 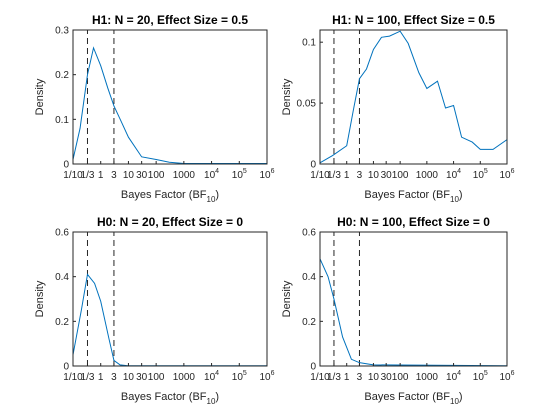 What do you see at coordinates (413, 222) in the screenshot?
I see `subplot-title: H0: N = 100, Effect Size = 0` at bounding box center [413, 222].